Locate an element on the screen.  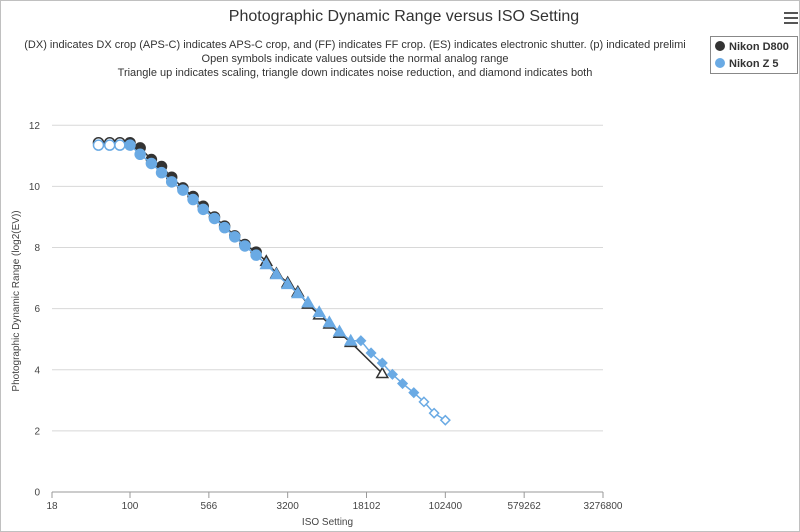
x-axis-title: ISO Setting is located at coordinates (327, 522).